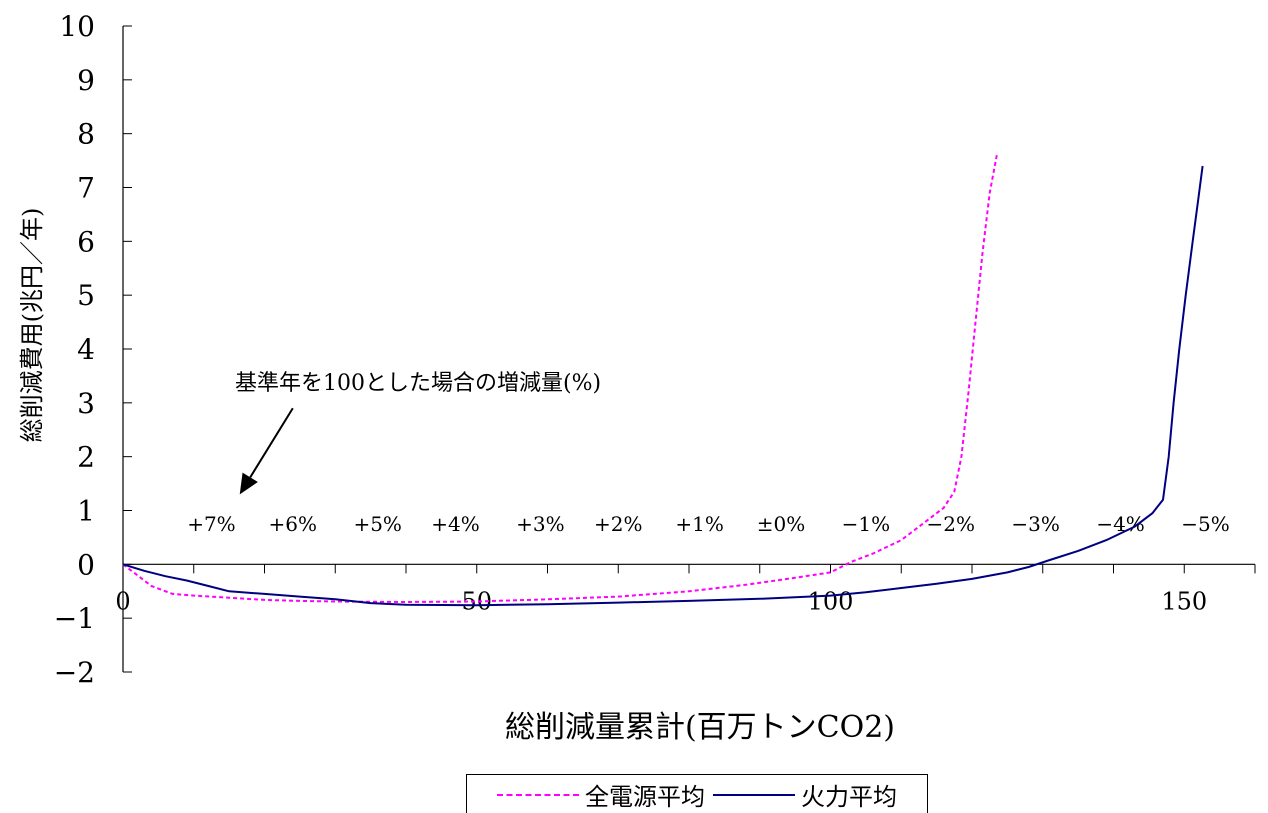 The width and height of the screenshot is (1268, 813). What do you see at coordinates (271, 442) in the screenshot?
I see `annotation-arrow` at bounding box center [271, 442].